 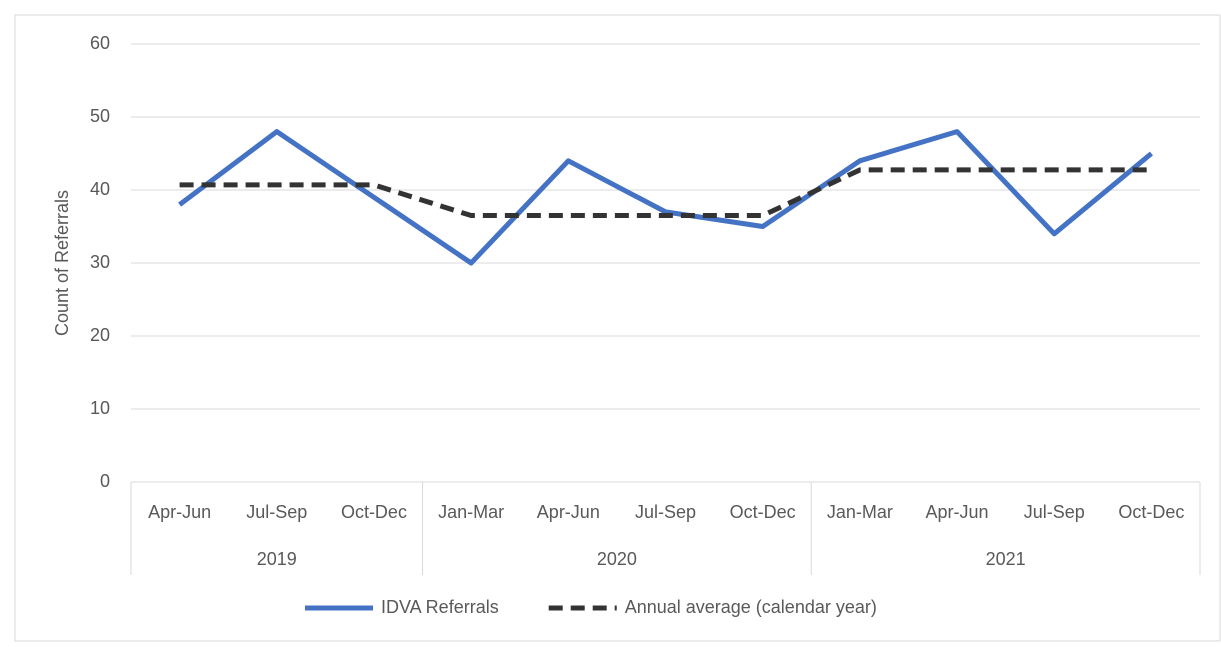 What do you see at coordinates (440, 607) in the screenshot?
I see `legend-label: IDVA Referrals` at bounding box center [440, 607].